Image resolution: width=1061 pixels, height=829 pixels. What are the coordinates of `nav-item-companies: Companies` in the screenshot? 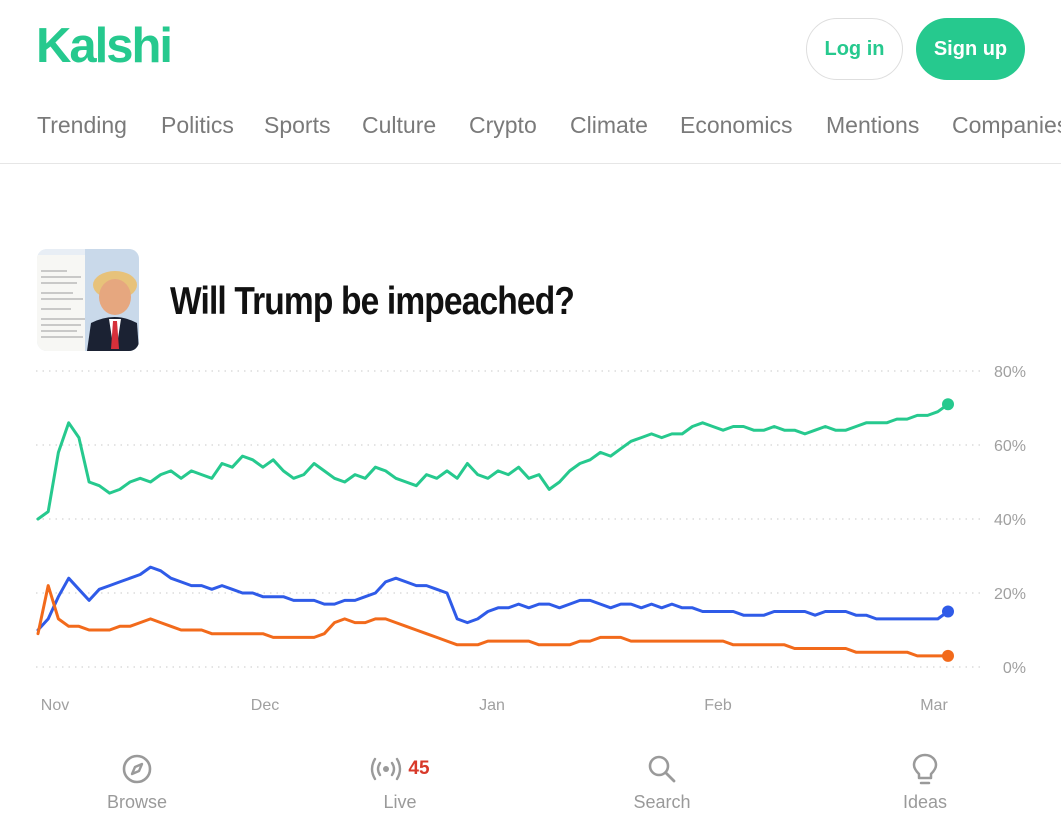 It's located at (1006, 125).